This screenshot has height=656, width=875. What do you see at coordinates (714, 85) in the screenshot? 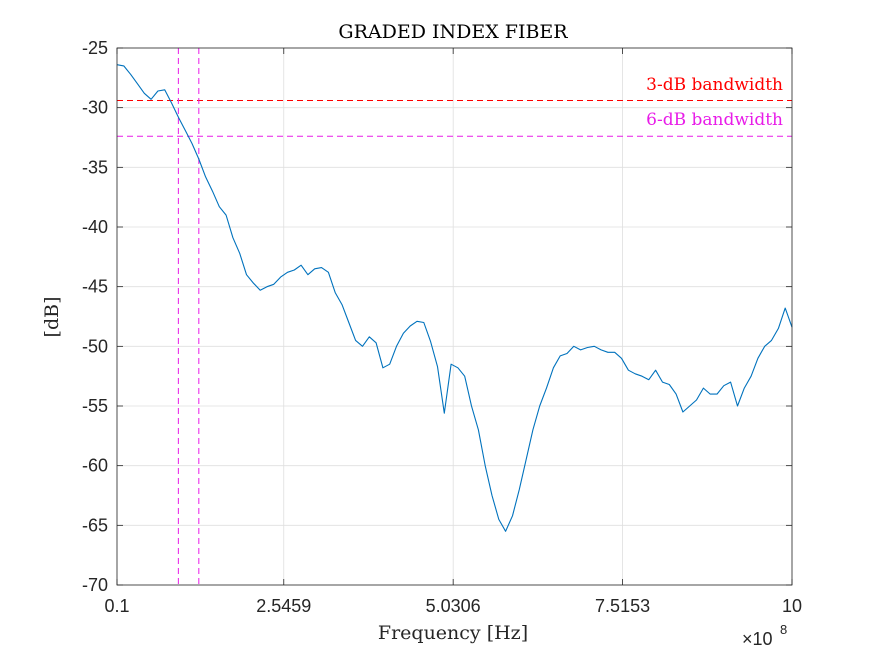
I see `label-3db-bandwidth: 3-dB bandwidth` at bounding box center [714, 85].